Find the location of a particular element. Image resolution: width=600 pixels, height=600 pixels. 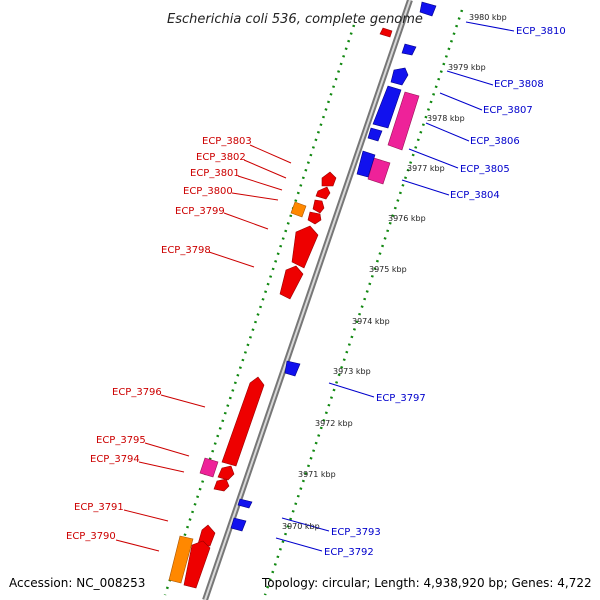

tick-label: 3976 kbp is located at coordinates (407, 218).